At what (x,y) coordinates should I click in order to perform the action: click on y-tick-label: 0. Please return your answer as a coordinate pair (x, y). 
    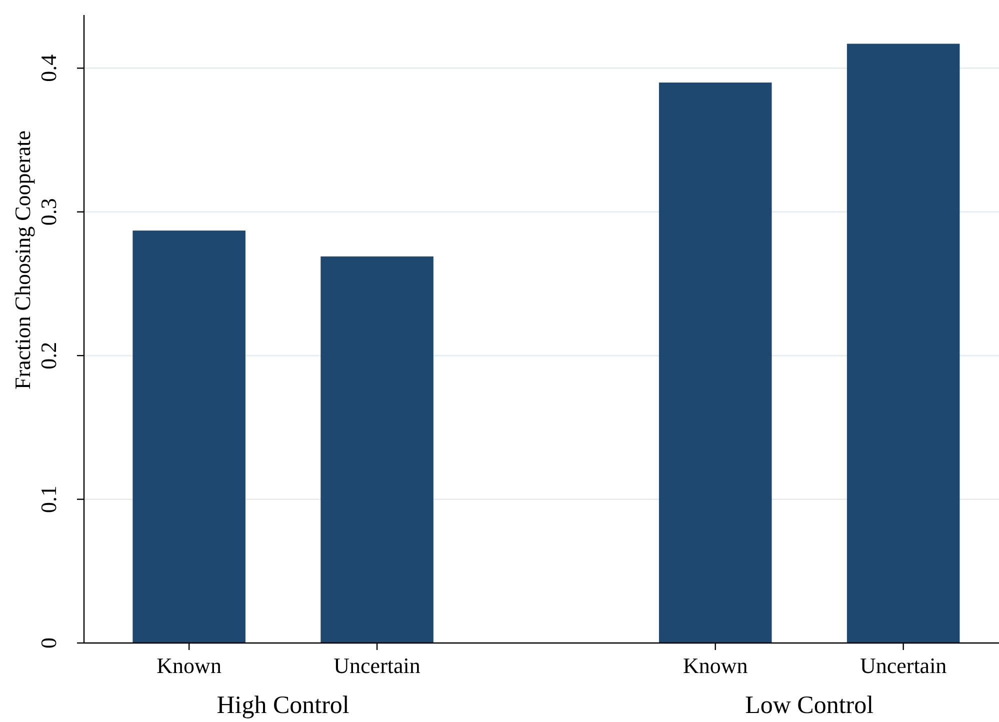
    Looking at the image, I should click on (48, 643).